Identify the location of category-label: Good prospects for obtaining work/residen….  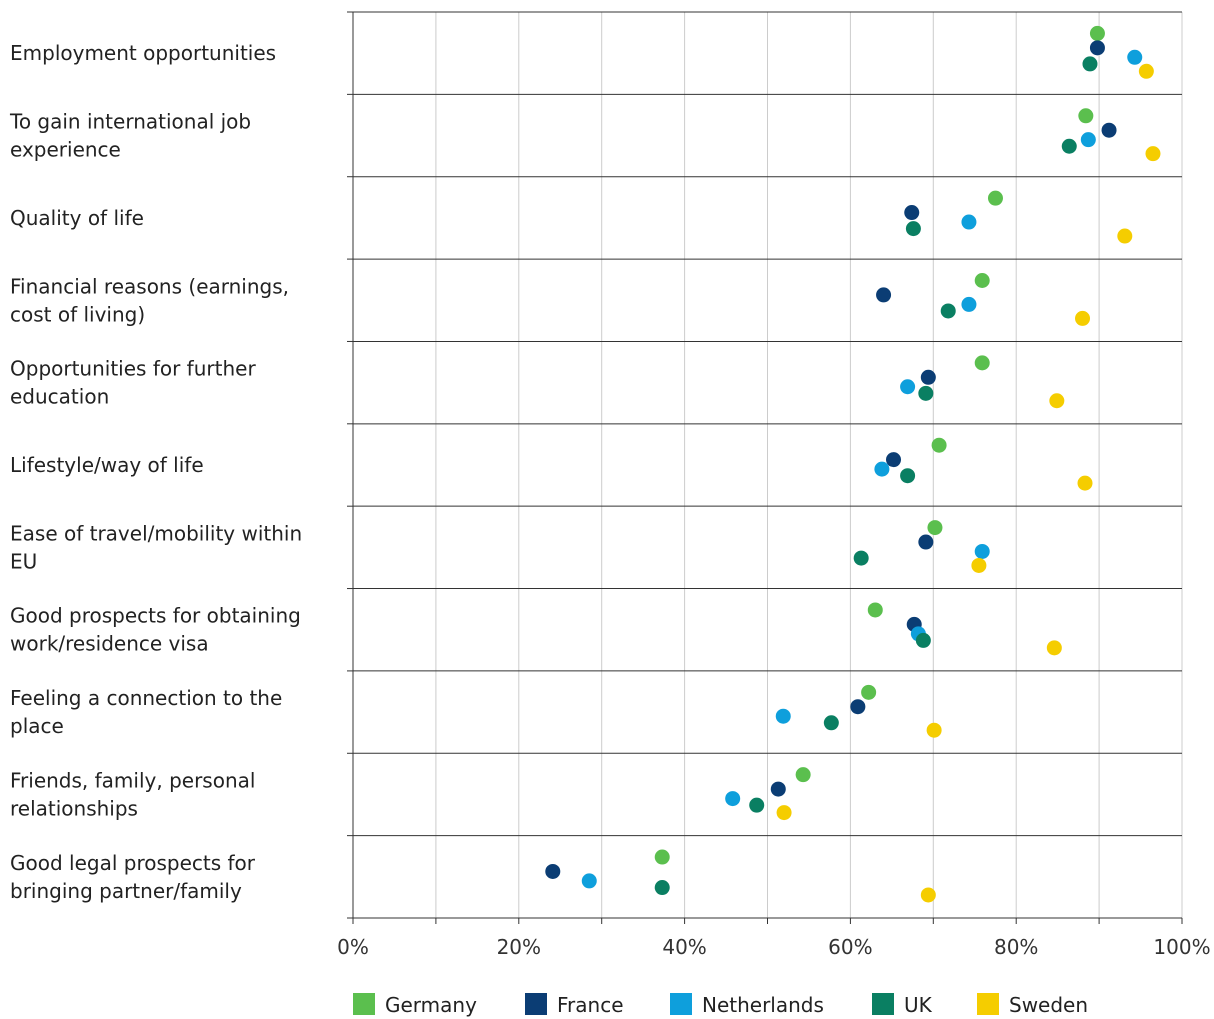
(155, 630).